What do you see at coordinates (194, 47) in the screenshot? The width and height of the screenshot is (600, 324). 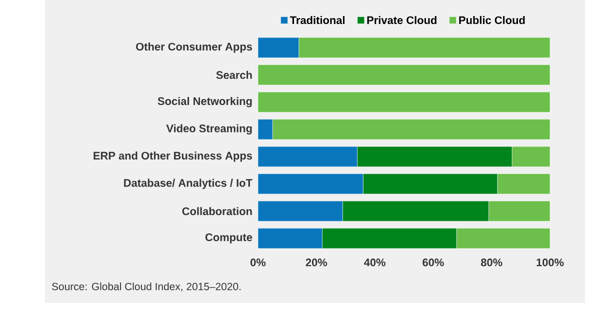 I see `y-tick-label: Other Consumer Apps` at bounding box center [194, 47].